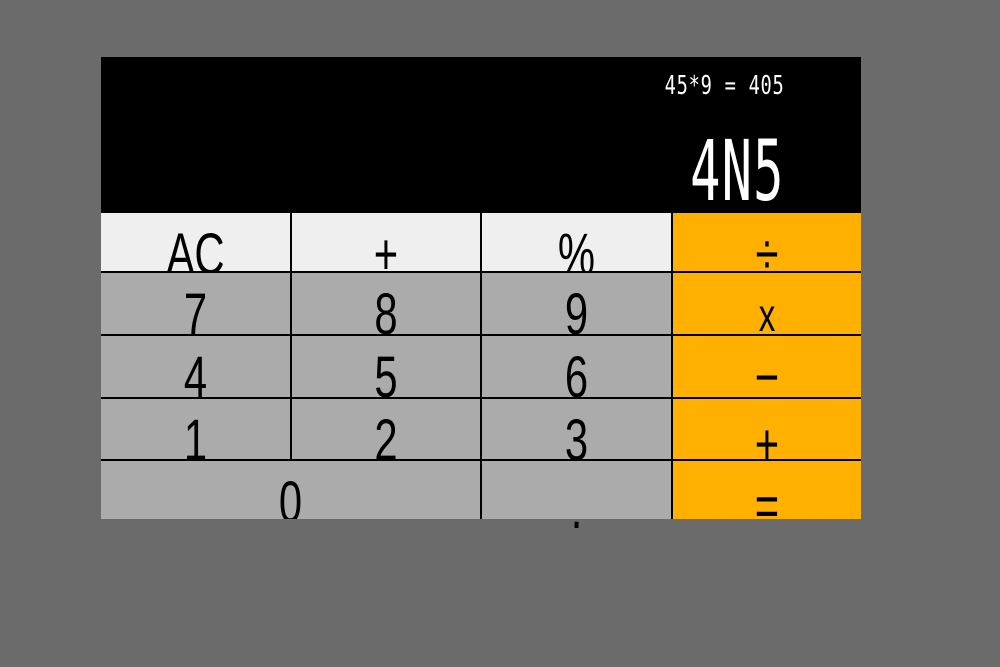  What do you see at coordinates (386, 372) in the screenshot?
I see `digit-5-label: 5` at bounding box center [386, 372].